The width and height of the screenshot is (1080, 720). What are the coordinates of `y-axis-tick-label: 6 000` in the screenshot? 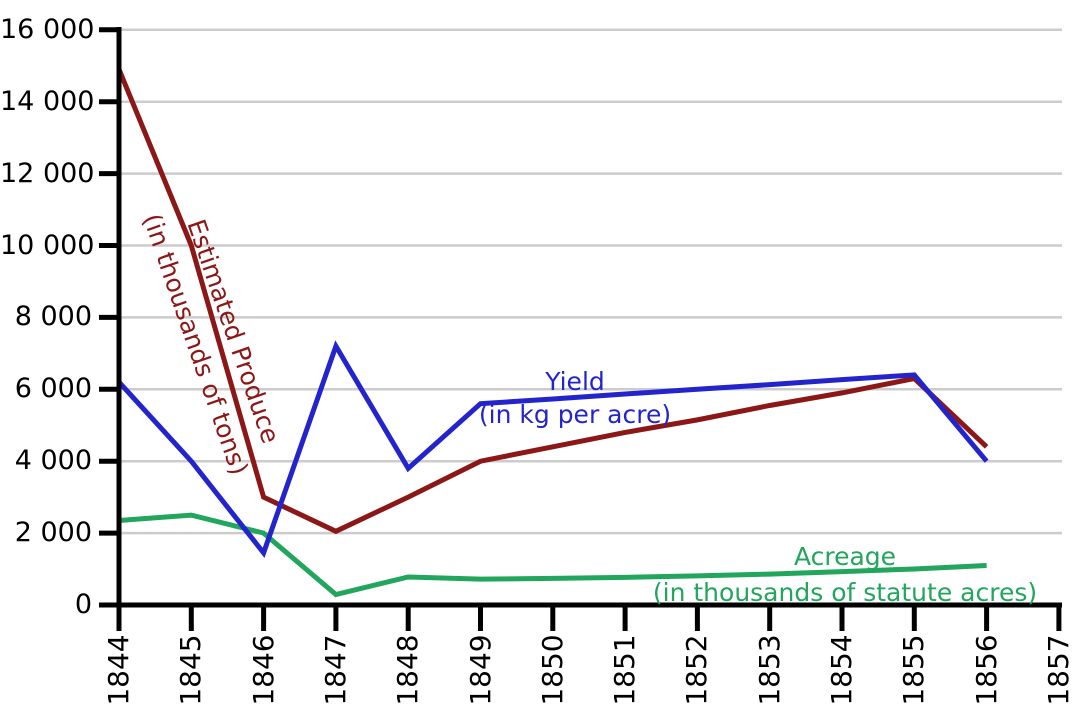 It's located at (53, 389).